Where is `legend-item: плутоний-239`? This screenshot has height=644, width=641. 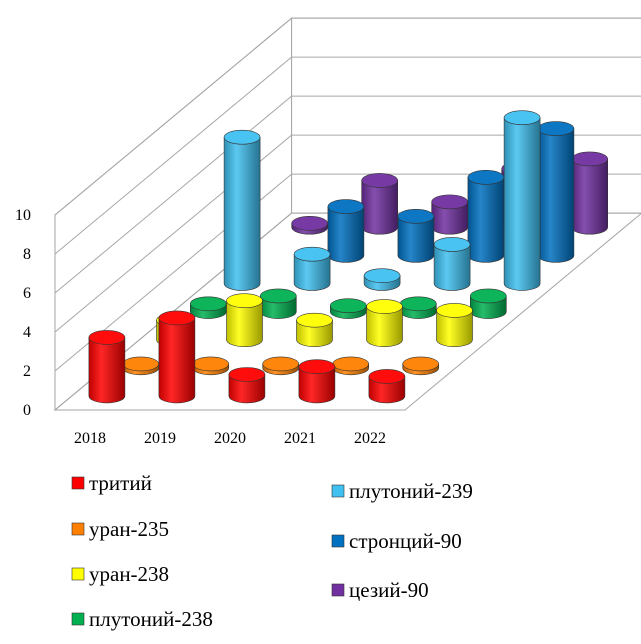 legend-item: плутоний-239 is located at coordinates (402, 491).